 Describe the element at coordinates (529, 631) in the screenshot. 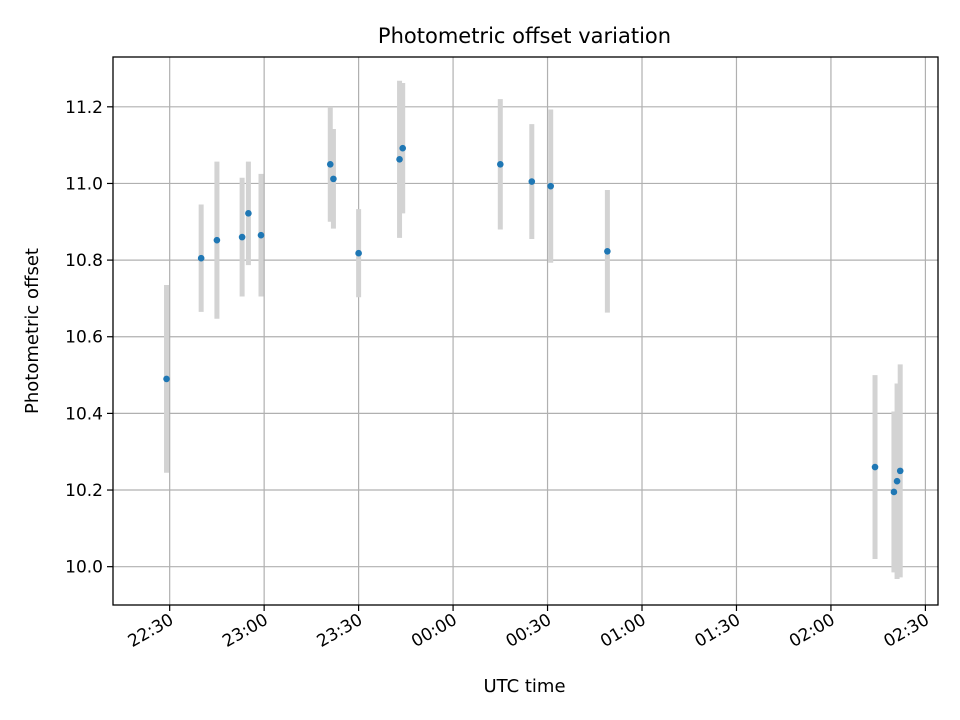

I see `x-tick-label: 00:30` at that location.